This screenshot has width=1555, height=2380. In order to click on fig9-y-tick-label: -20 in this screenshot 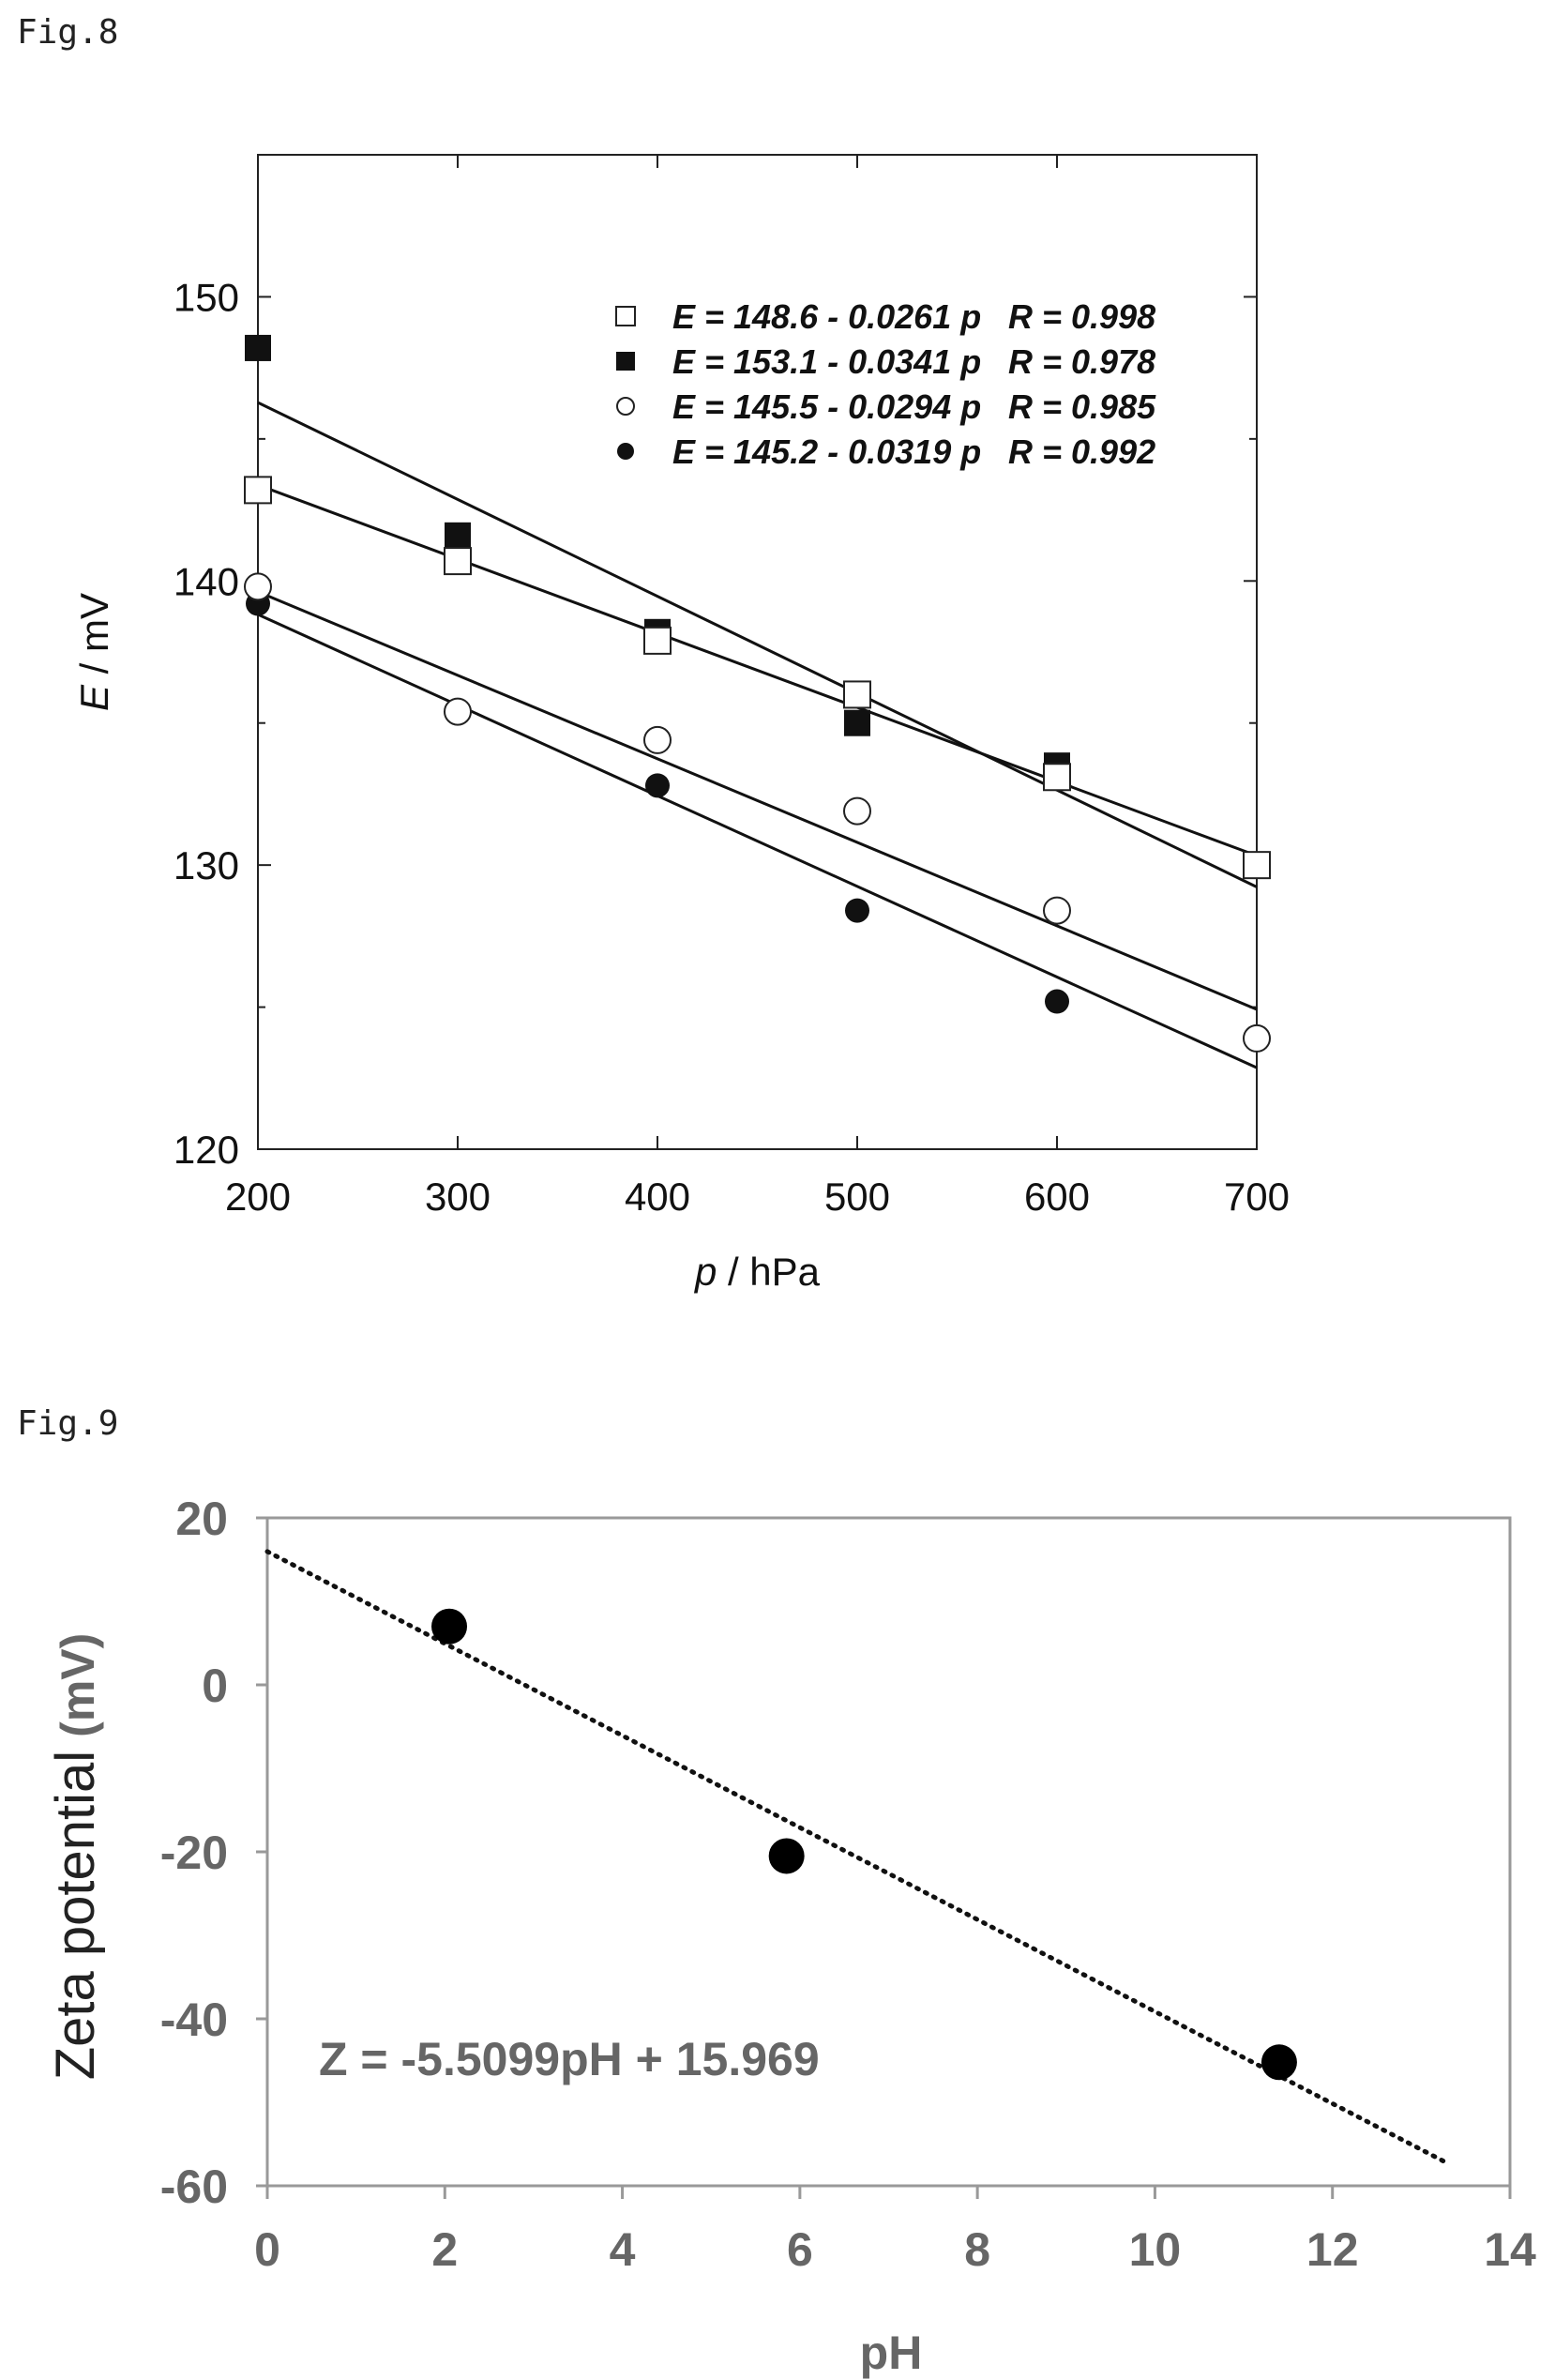, I will do `click(194, 1853)`.